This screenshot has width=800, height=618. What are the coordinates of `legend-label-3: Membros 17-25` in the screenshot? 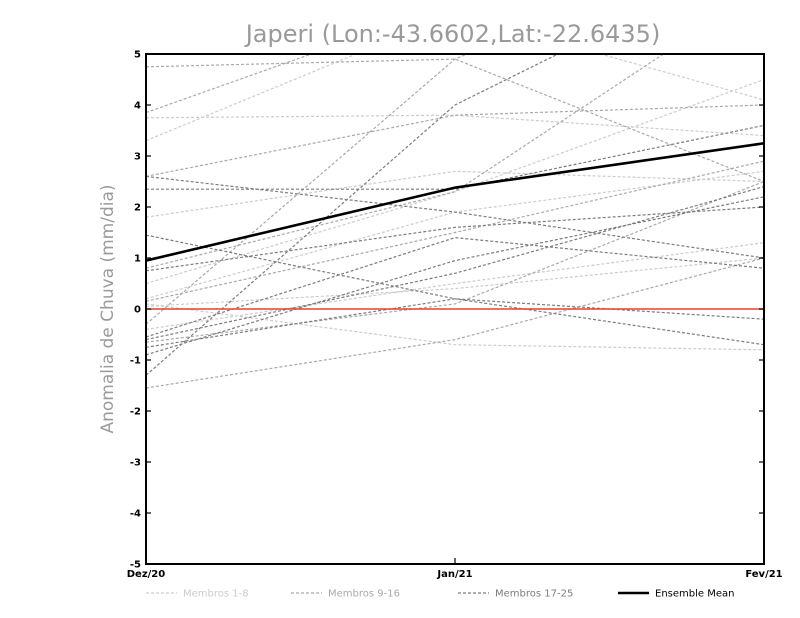 It's located at (534, 594).